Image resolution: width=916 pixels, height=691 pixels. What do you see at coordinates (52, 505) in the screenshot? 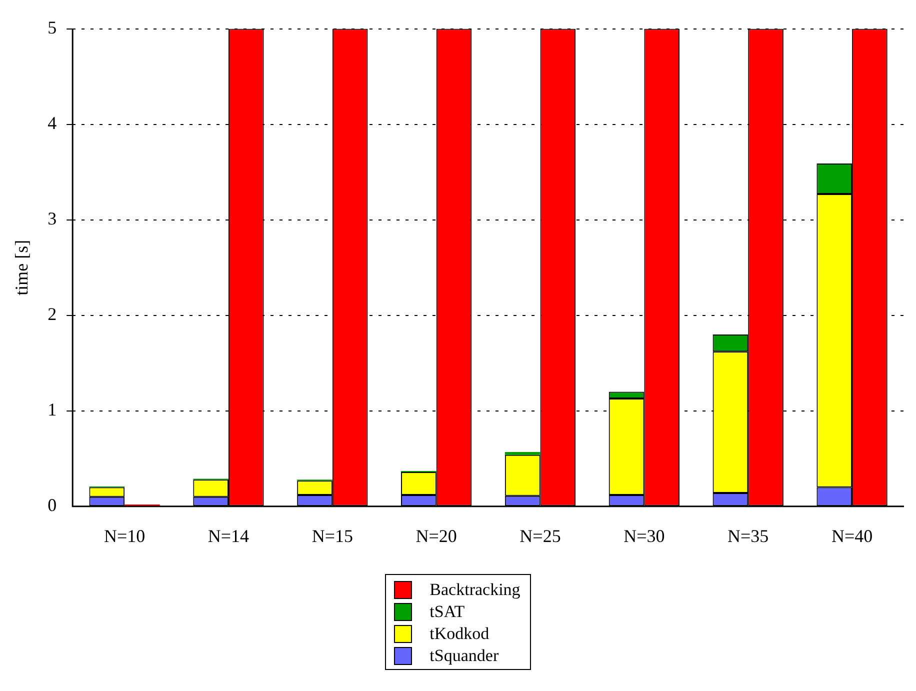
I see `y-tick-label: 0` at bounding box center [52, 505].